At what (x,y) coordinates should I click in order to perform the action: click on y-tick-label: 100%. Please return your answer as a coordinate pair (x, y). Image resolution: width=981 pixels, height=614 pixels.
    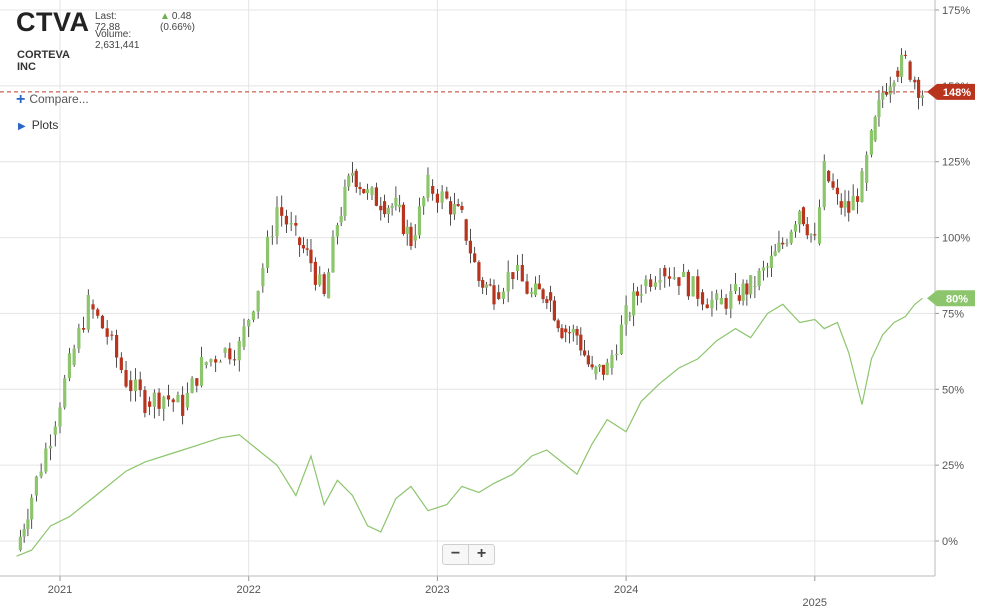
    Looking at the image, I should click on (956, 239).